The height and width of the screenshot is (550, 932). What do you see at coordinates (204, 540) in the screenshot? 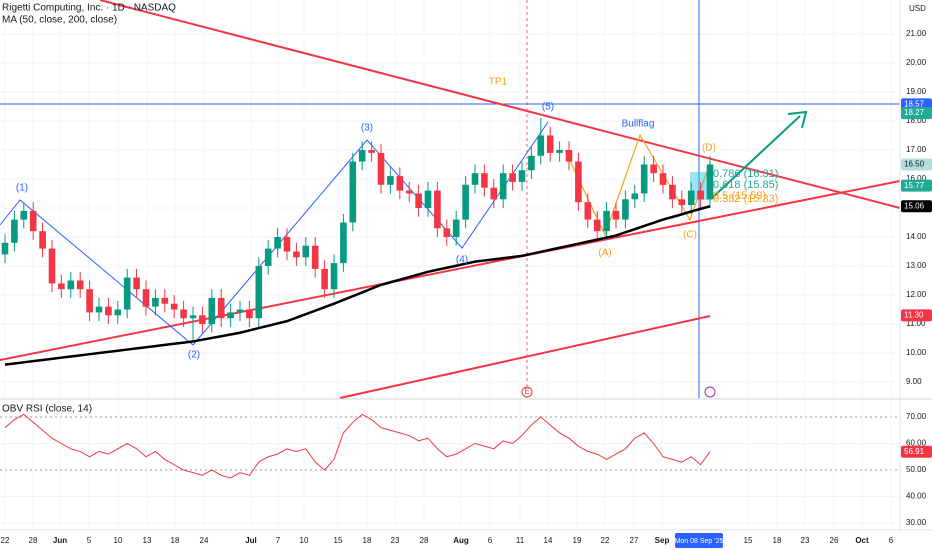
I see `x-tick-label: 24` at bounding box center [204, 540].